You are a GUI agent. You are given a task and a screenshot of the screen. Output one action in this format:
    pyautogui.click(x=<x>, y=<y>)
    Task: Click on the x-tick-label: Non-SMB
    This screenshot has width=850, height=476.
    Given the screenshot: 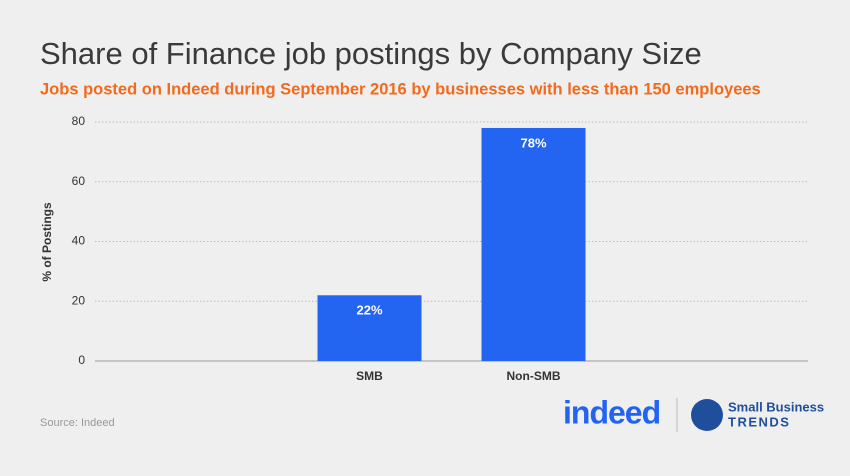 What is the action you would take?
    pyautogui.click(x=534, y=376)
    